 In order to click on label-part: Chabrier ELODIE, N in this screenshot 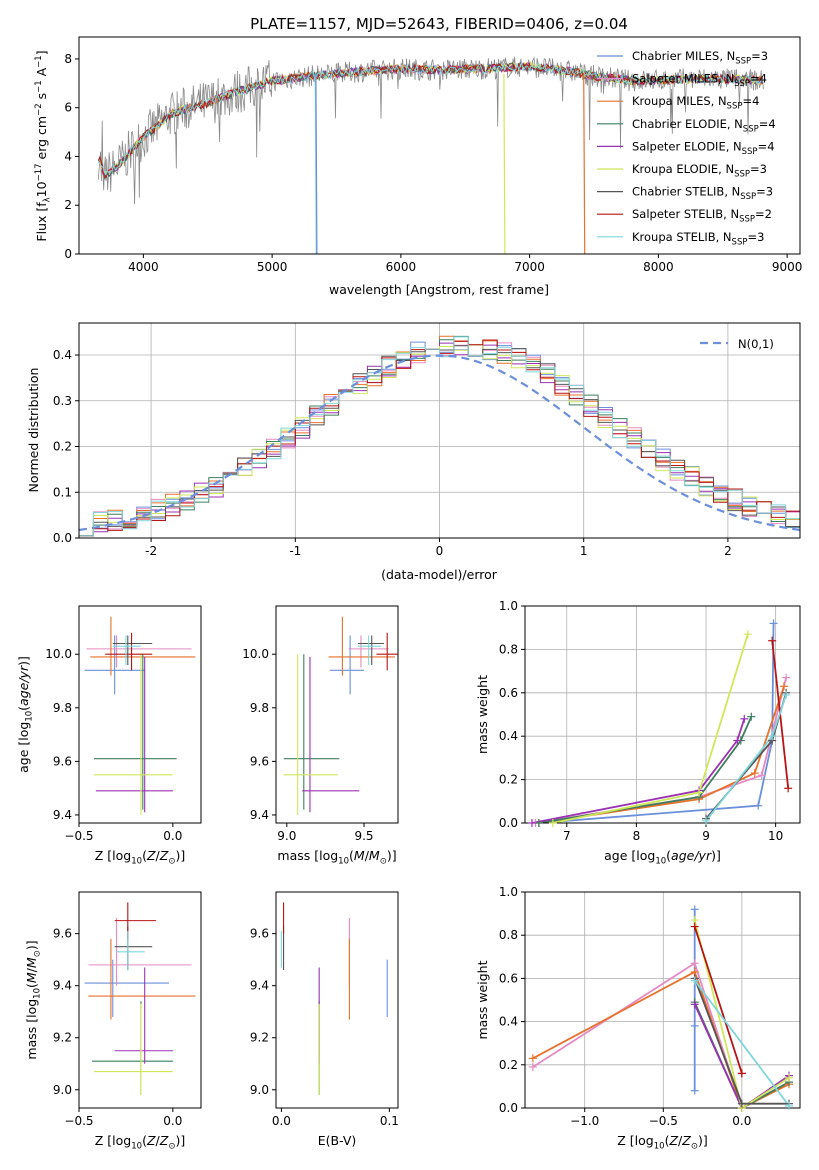, I will do `click(687, 124)`.